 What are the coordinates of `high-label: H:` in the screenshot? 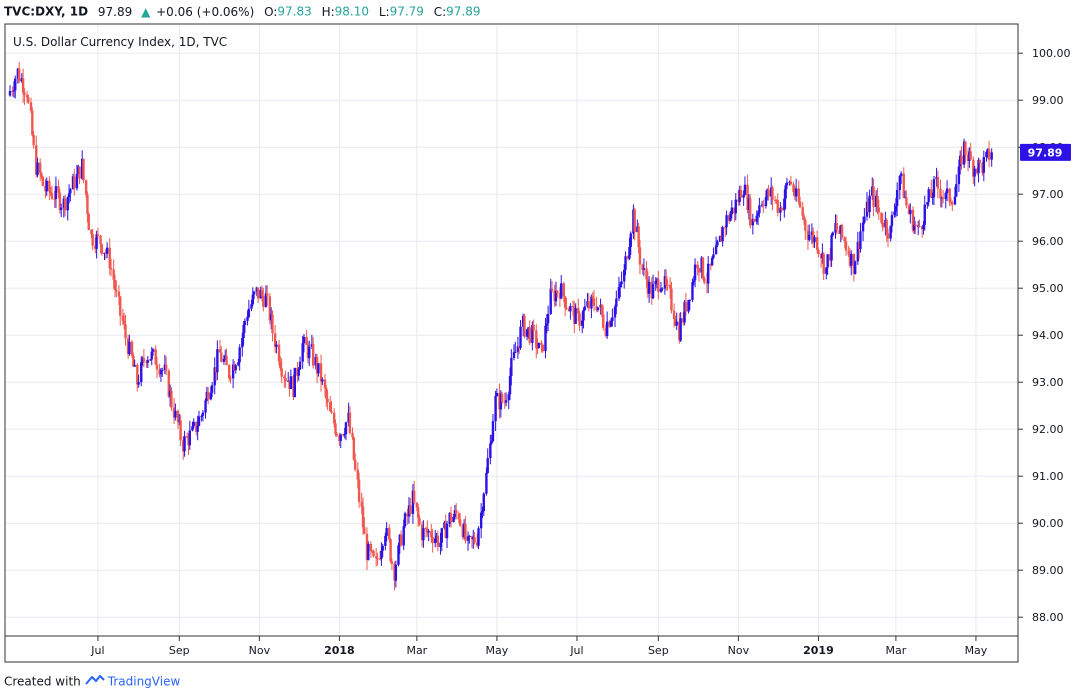 It's located at (328, 11).